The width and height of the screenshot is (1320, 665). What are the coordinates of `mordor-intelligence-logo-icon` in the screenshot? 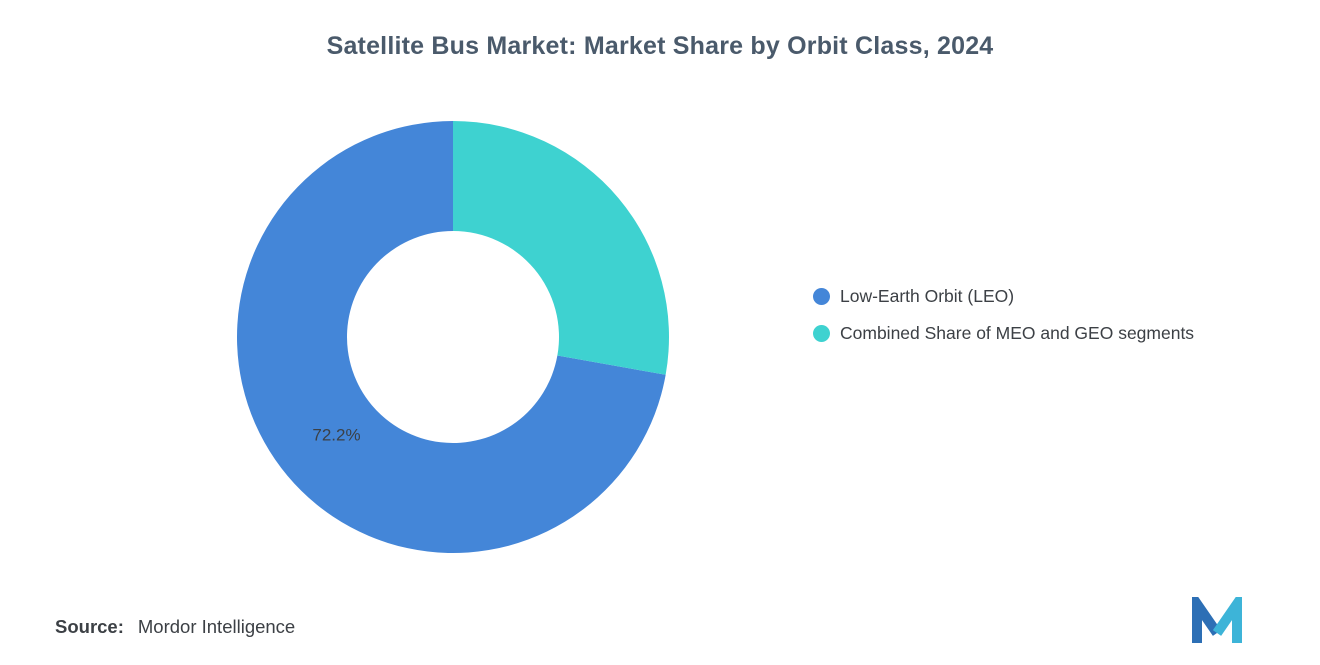 It's located at (1217, 620).